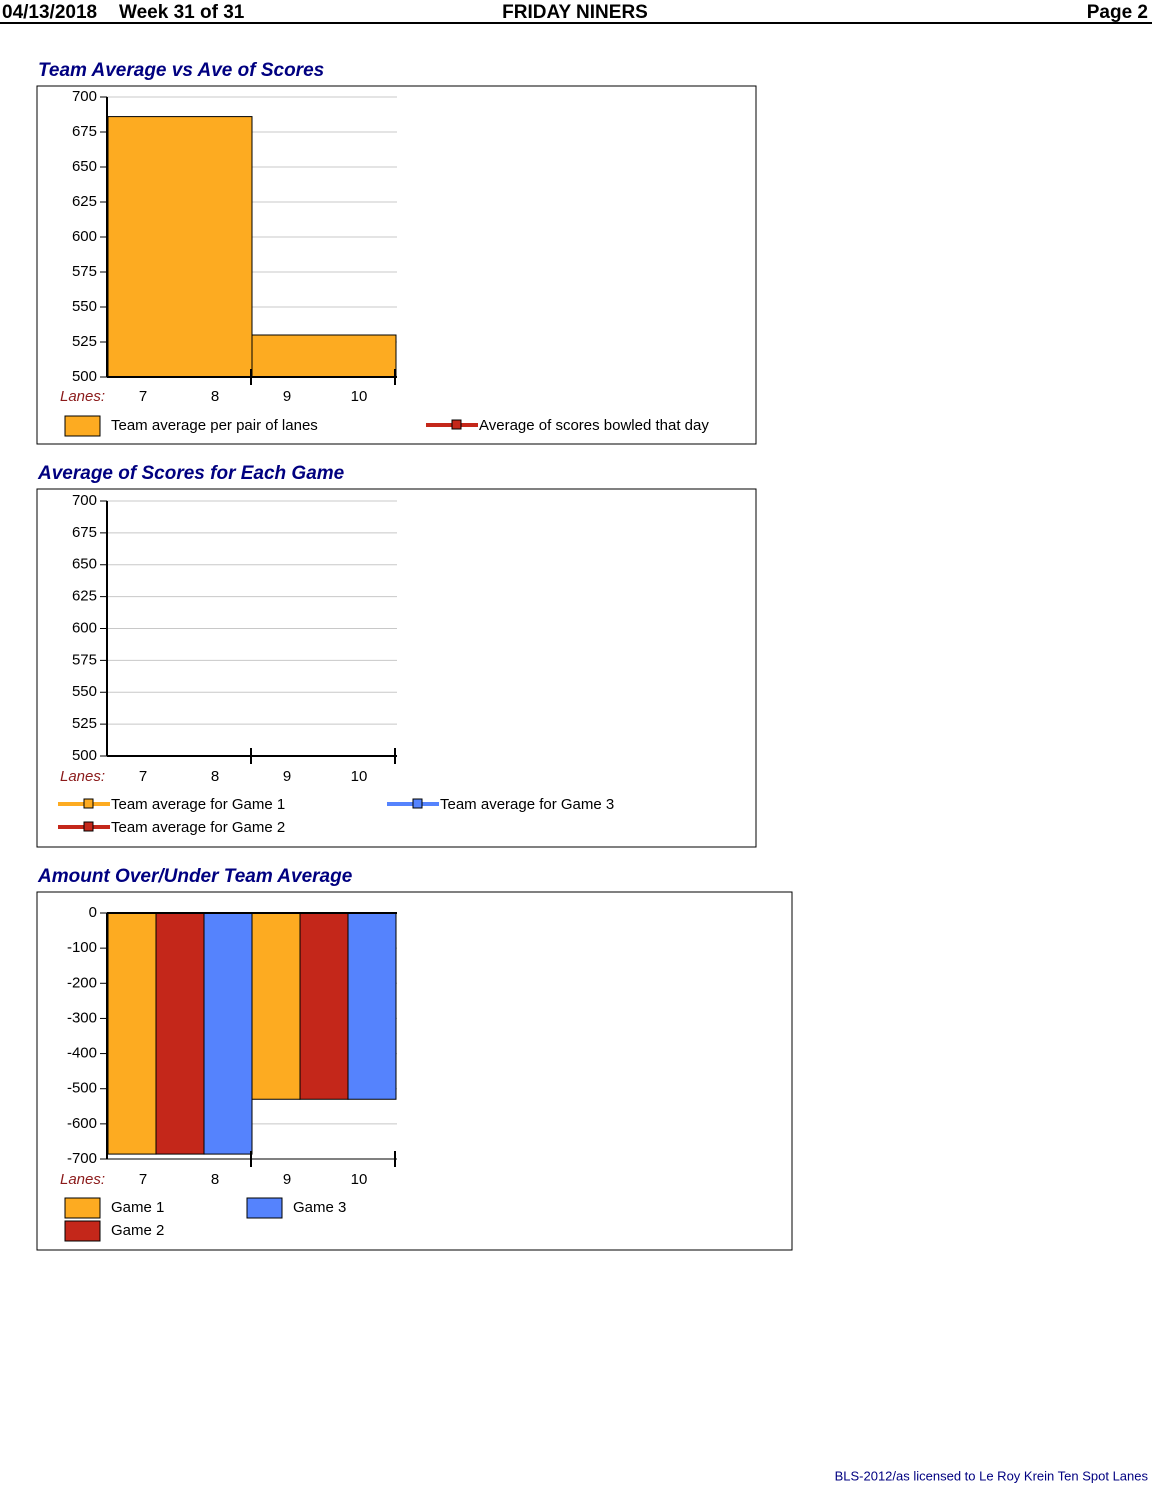 This screenshot has height=1486, width=1152. What do you see at coordinates (195, 876) in the screenshot?
I see `chart-title: Amount Over/Under Team Average` at bounding box center [195, 876].